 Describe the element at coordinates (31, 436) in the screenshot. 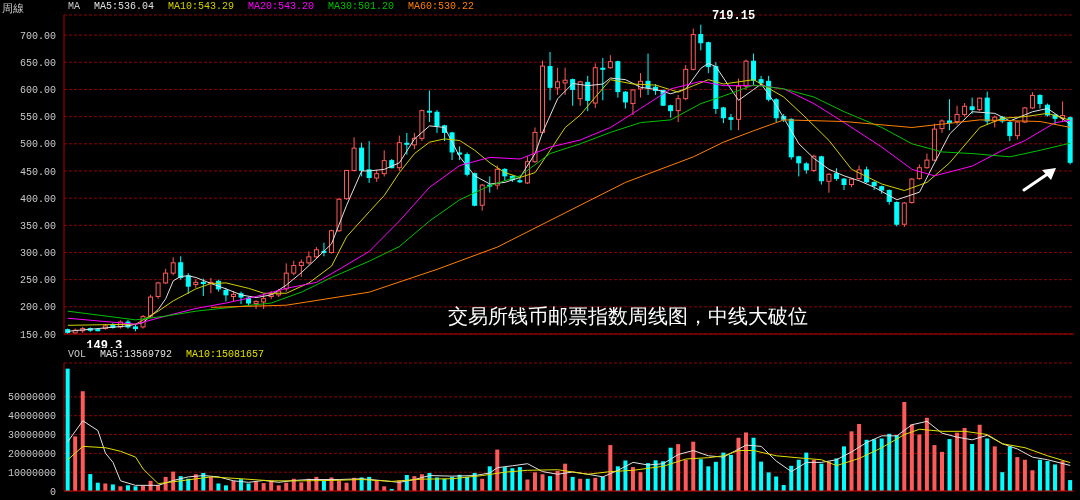

I see `y-tick-label: 30000000` at that location.